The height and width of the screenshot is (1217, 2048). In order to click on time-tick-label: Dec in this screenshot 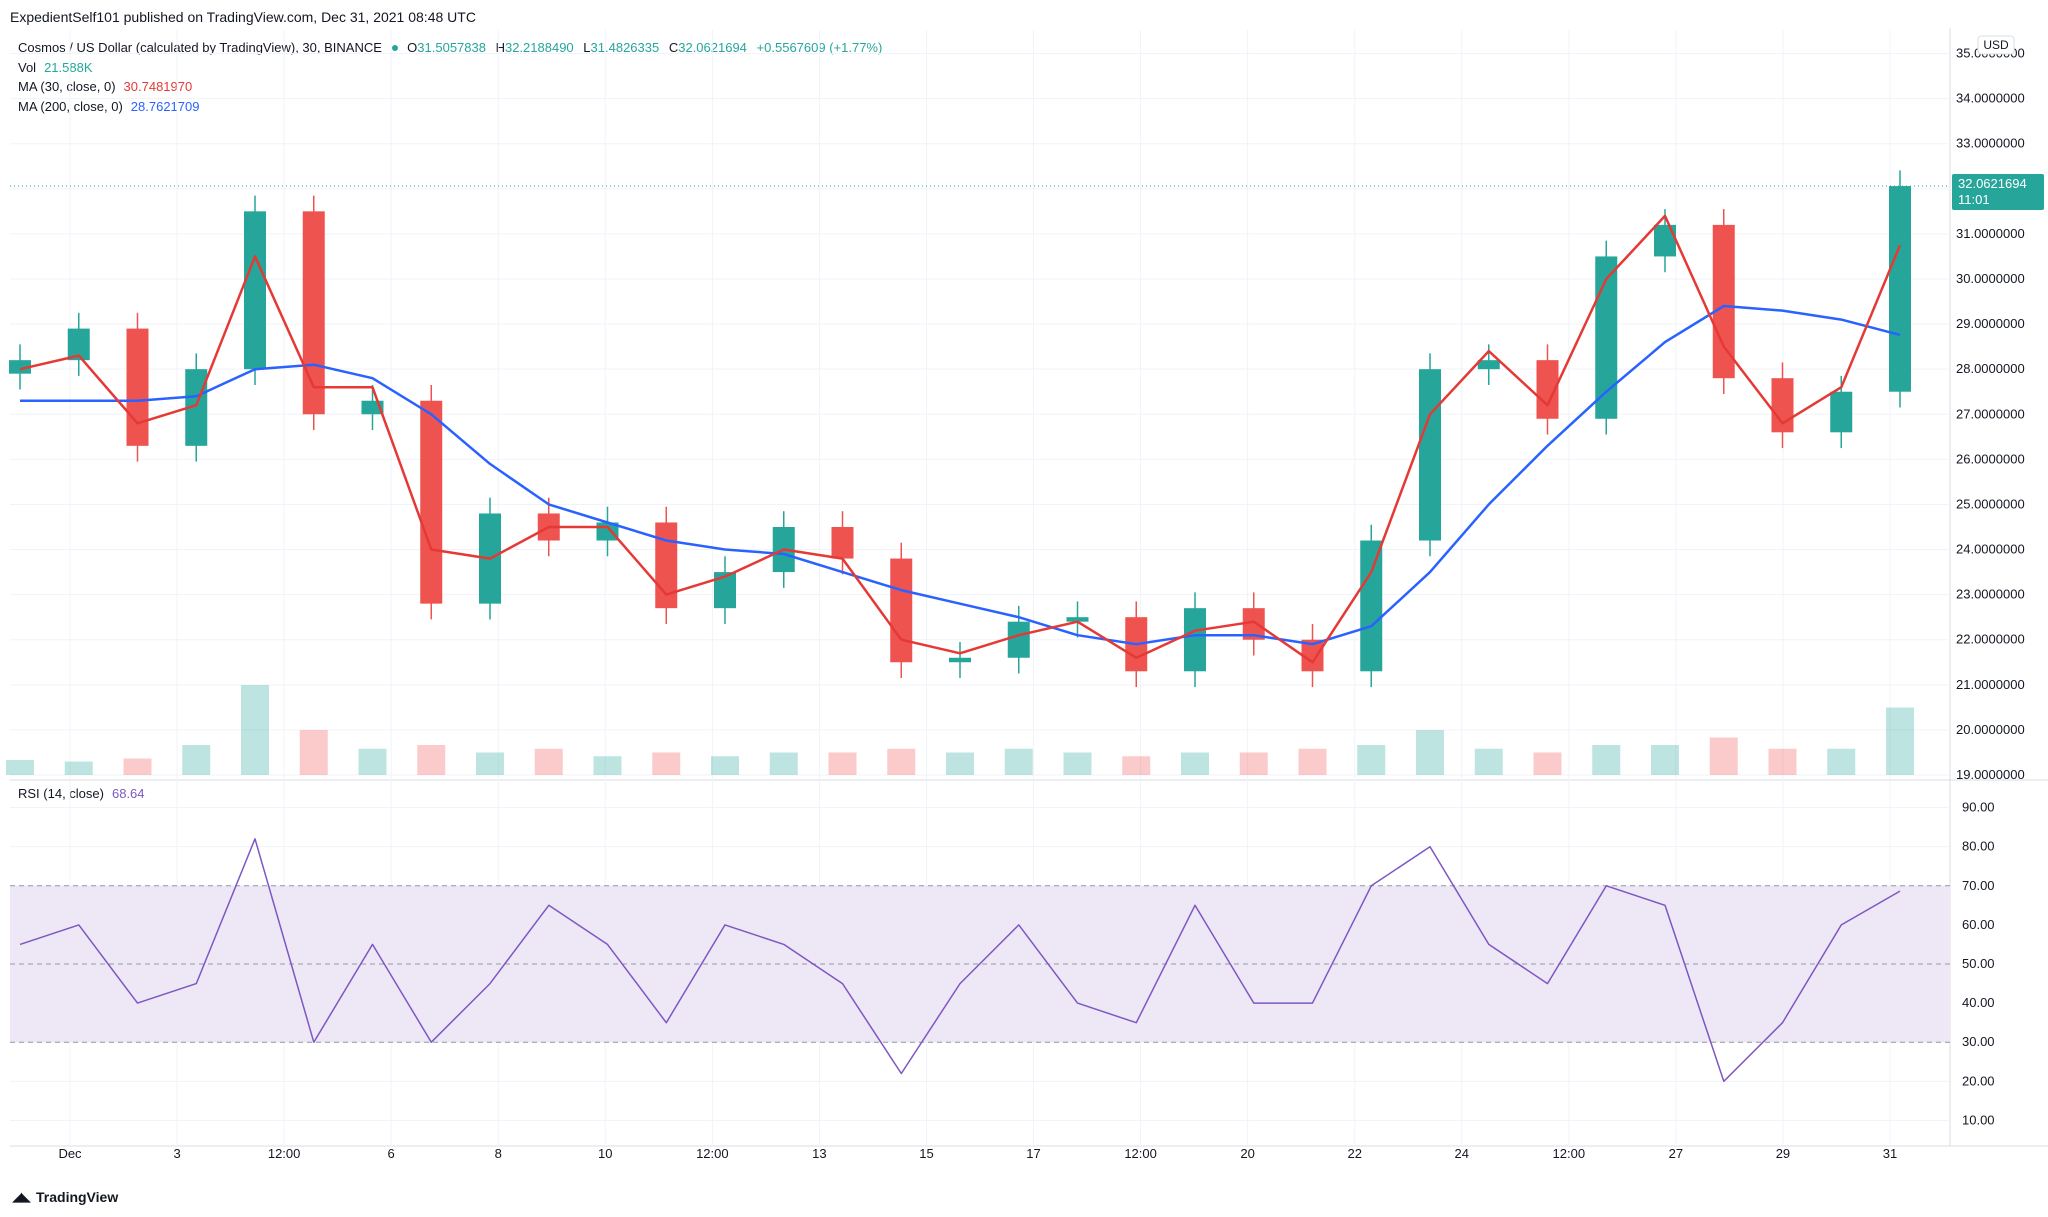, I will do `click(70, 1153)`.